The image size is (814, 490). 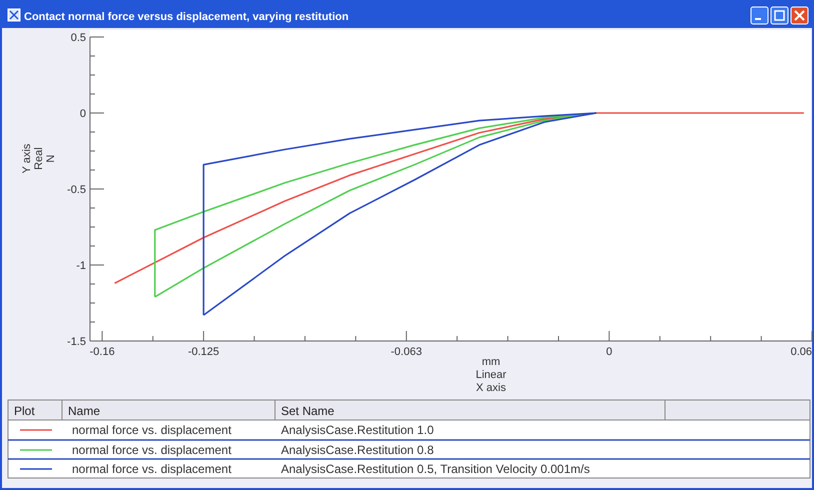 What do you see at coordinates (609, 352) in the screenshot?
I see `x-tick-label: 0` at bounding box center [609, 352].